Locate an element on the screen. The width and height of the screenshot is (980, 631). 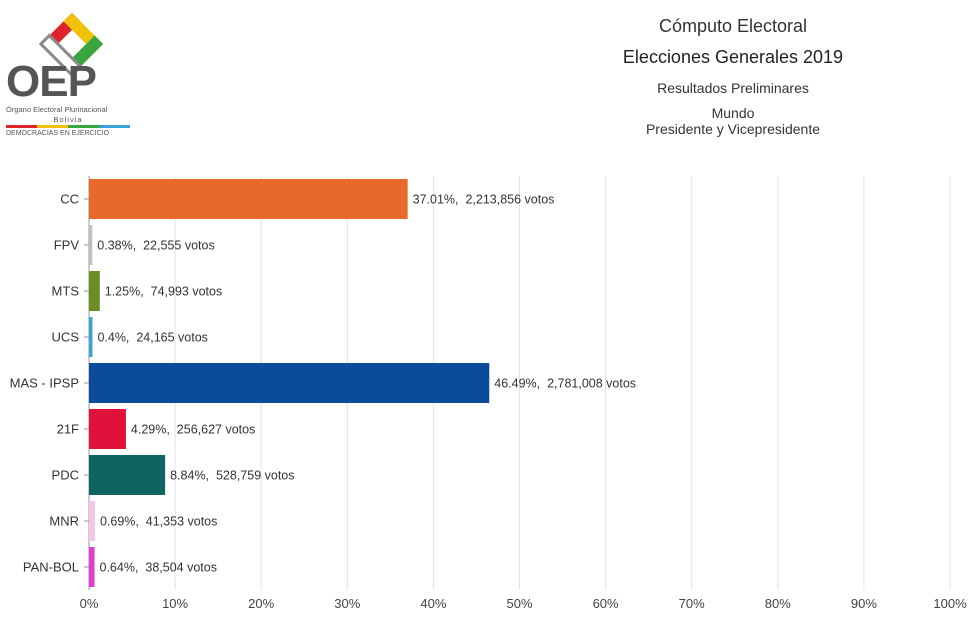
x-tick-label: 70% is located at coordinates (692, 603).